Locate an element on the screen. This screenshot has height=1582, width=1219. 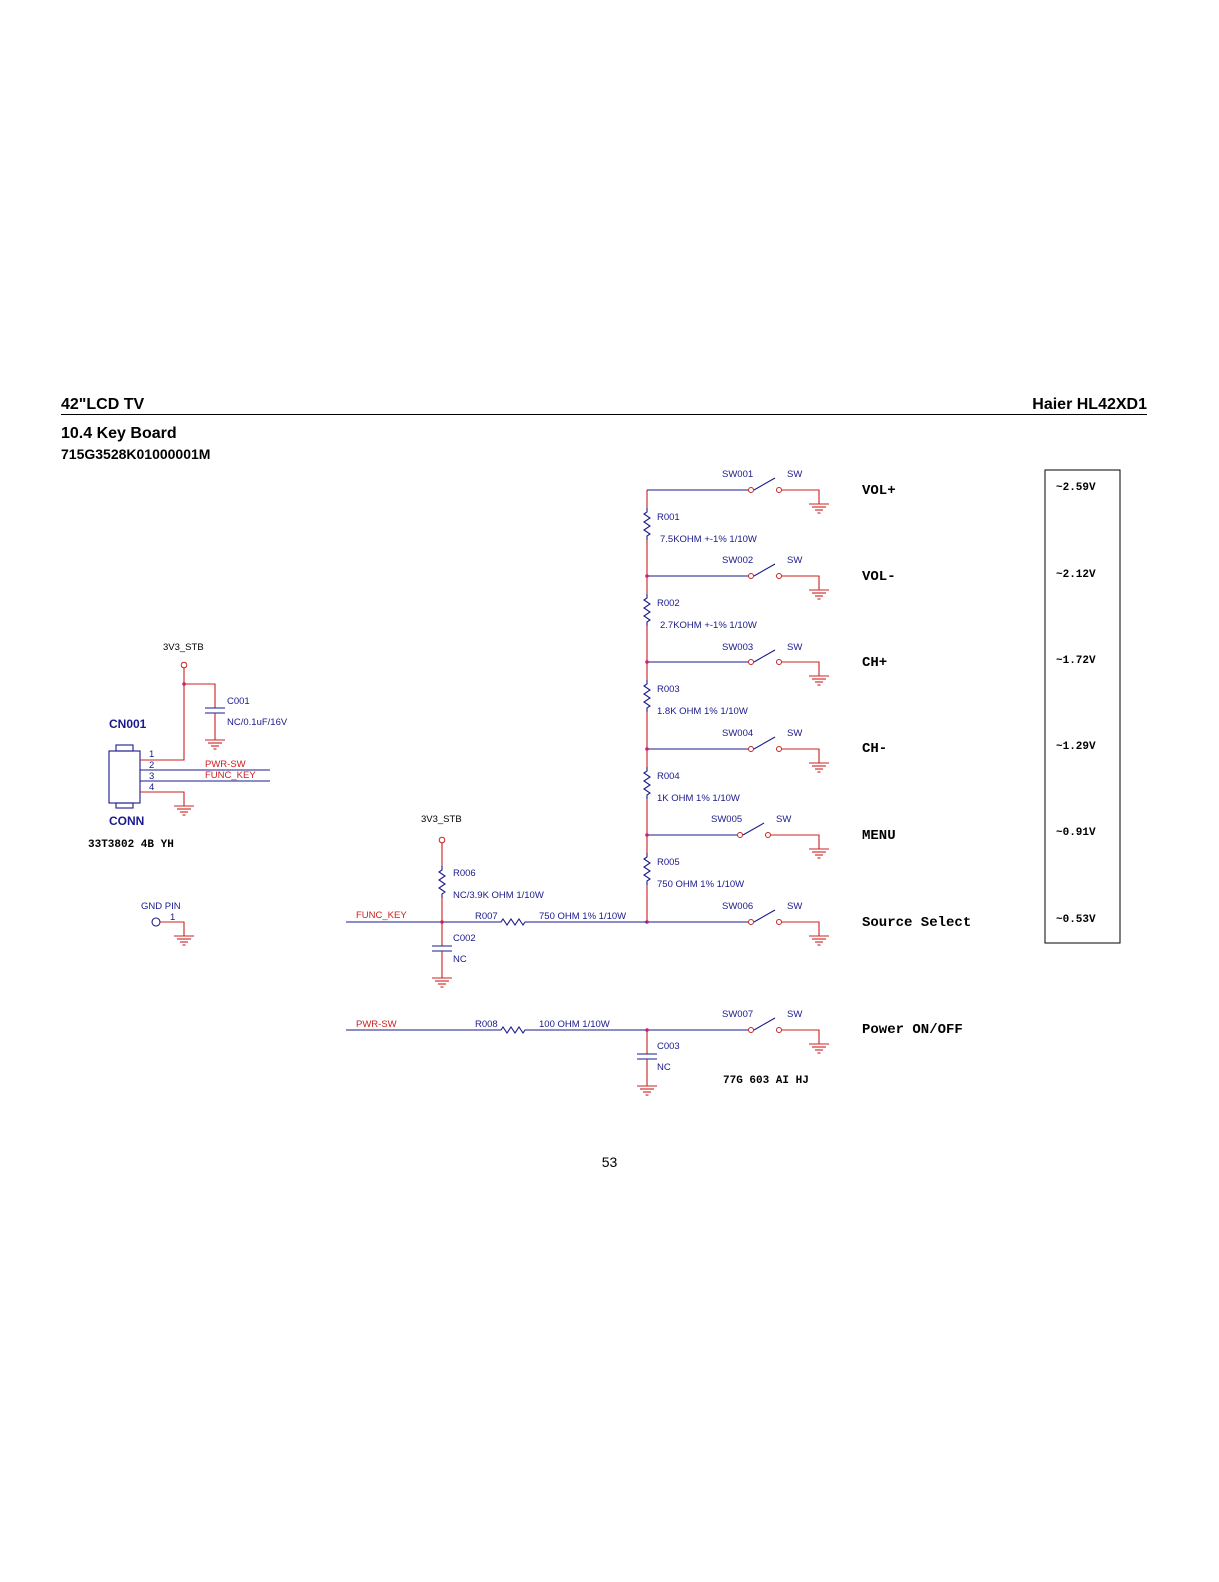
sw004-ref: SW004 is located at coordinates (737, 733).